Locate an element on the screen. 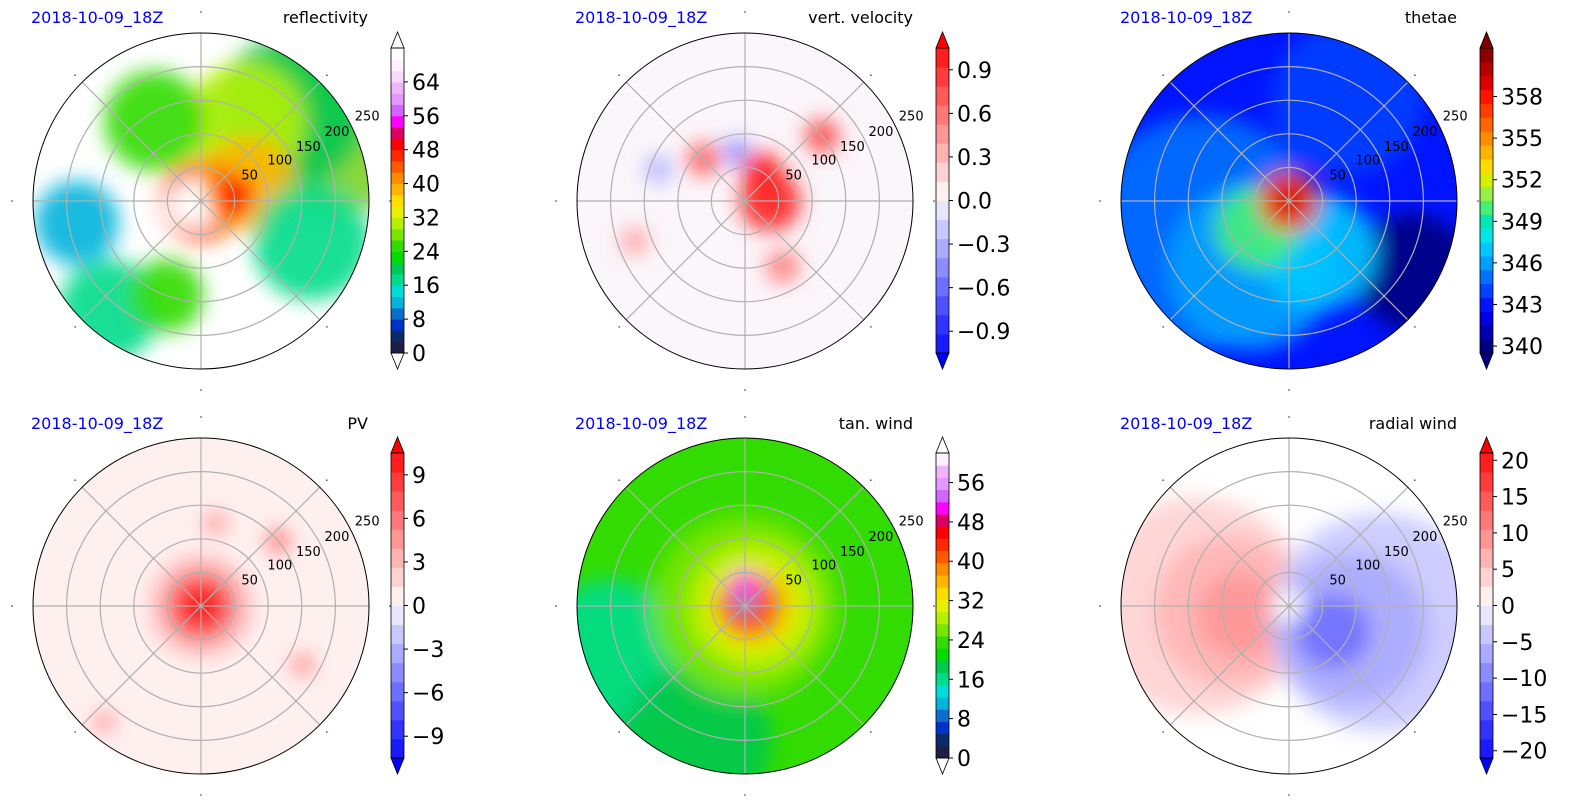 This screenshot has width=1575, height=809. colorbar-tick-label: 6 is located at coordinates (419, 519).